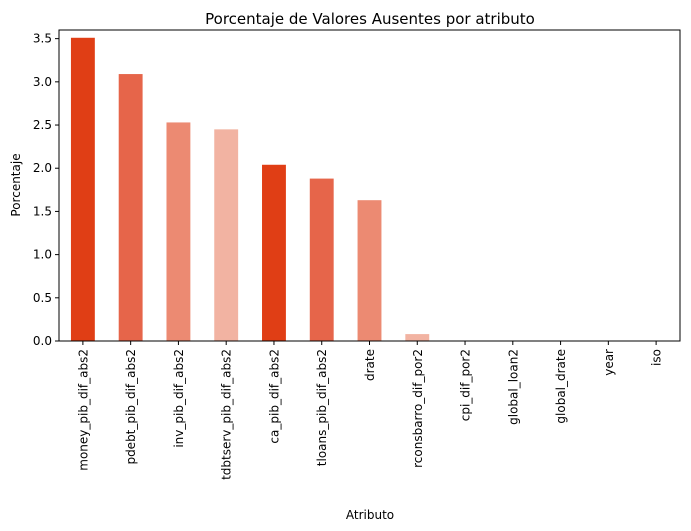  I want to click on bar-money_pib_dif_abs2, so click(82, 189).